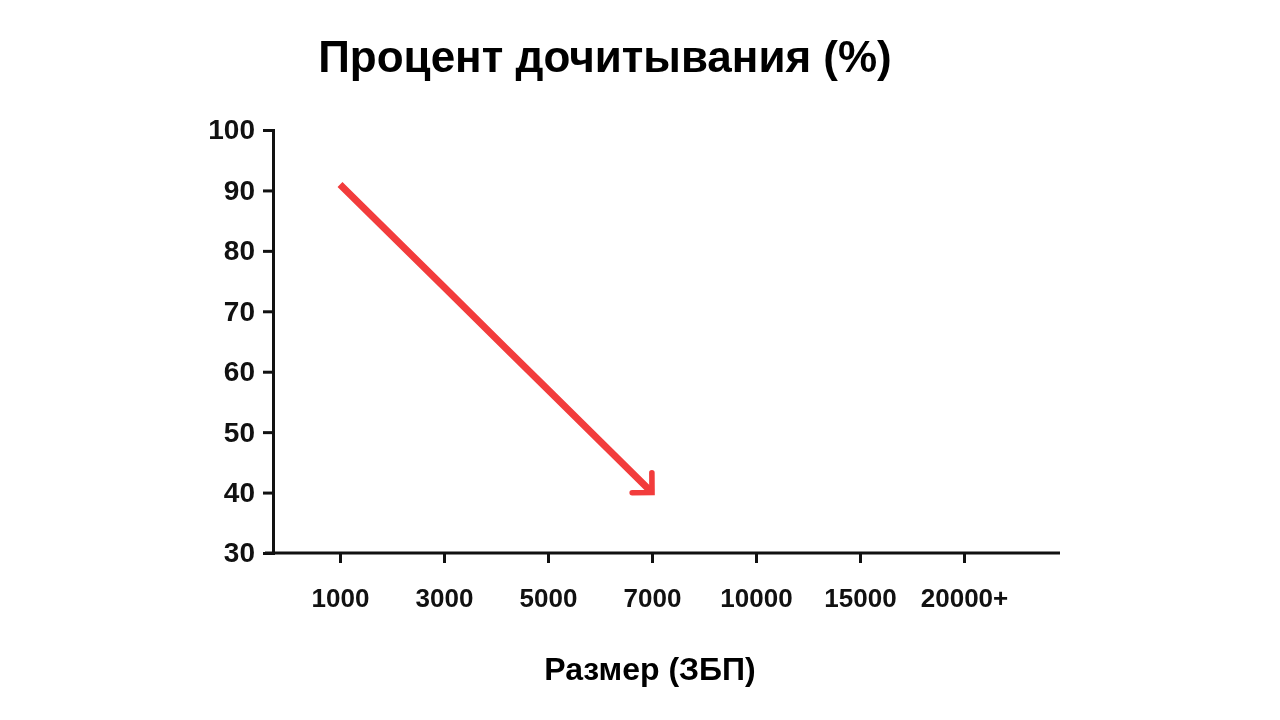 The image size is (1280, 720). Describe the element at coordinates (964, 598) in the screenshot. I see `x-tick-label: 20000+` at that location.